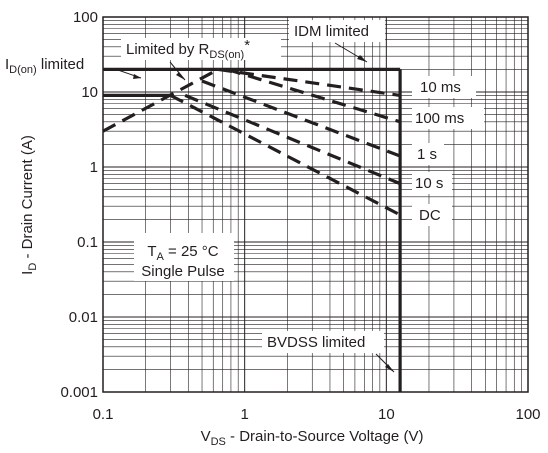 This screenshot has width=548, height=453. What do you see at coordinates (83, 317) in the screenshot?
I see `y-tick-label: 0.01` at bounding box center [83, 317].